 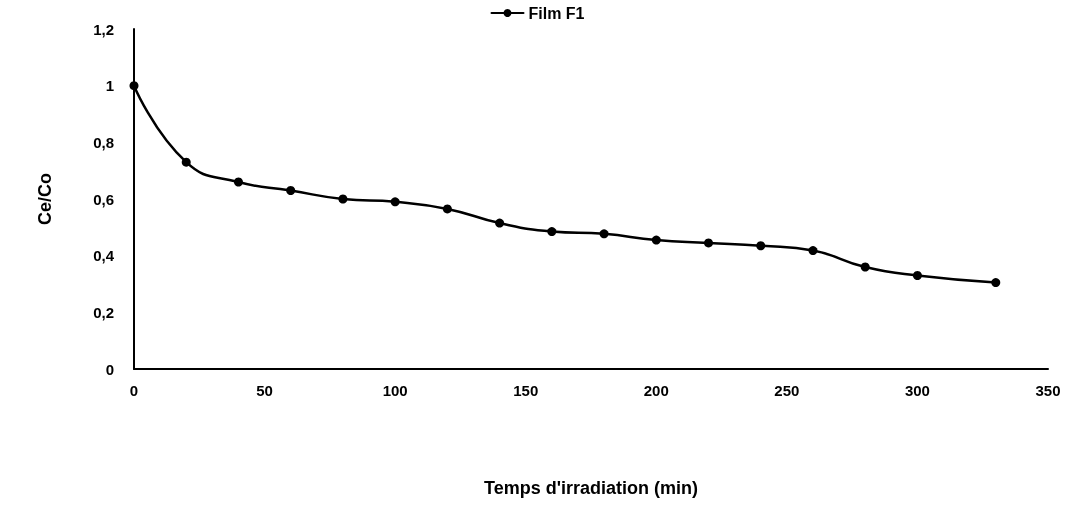 I want to click on y-tick-label: 0,8, so click(x=103, y=142).